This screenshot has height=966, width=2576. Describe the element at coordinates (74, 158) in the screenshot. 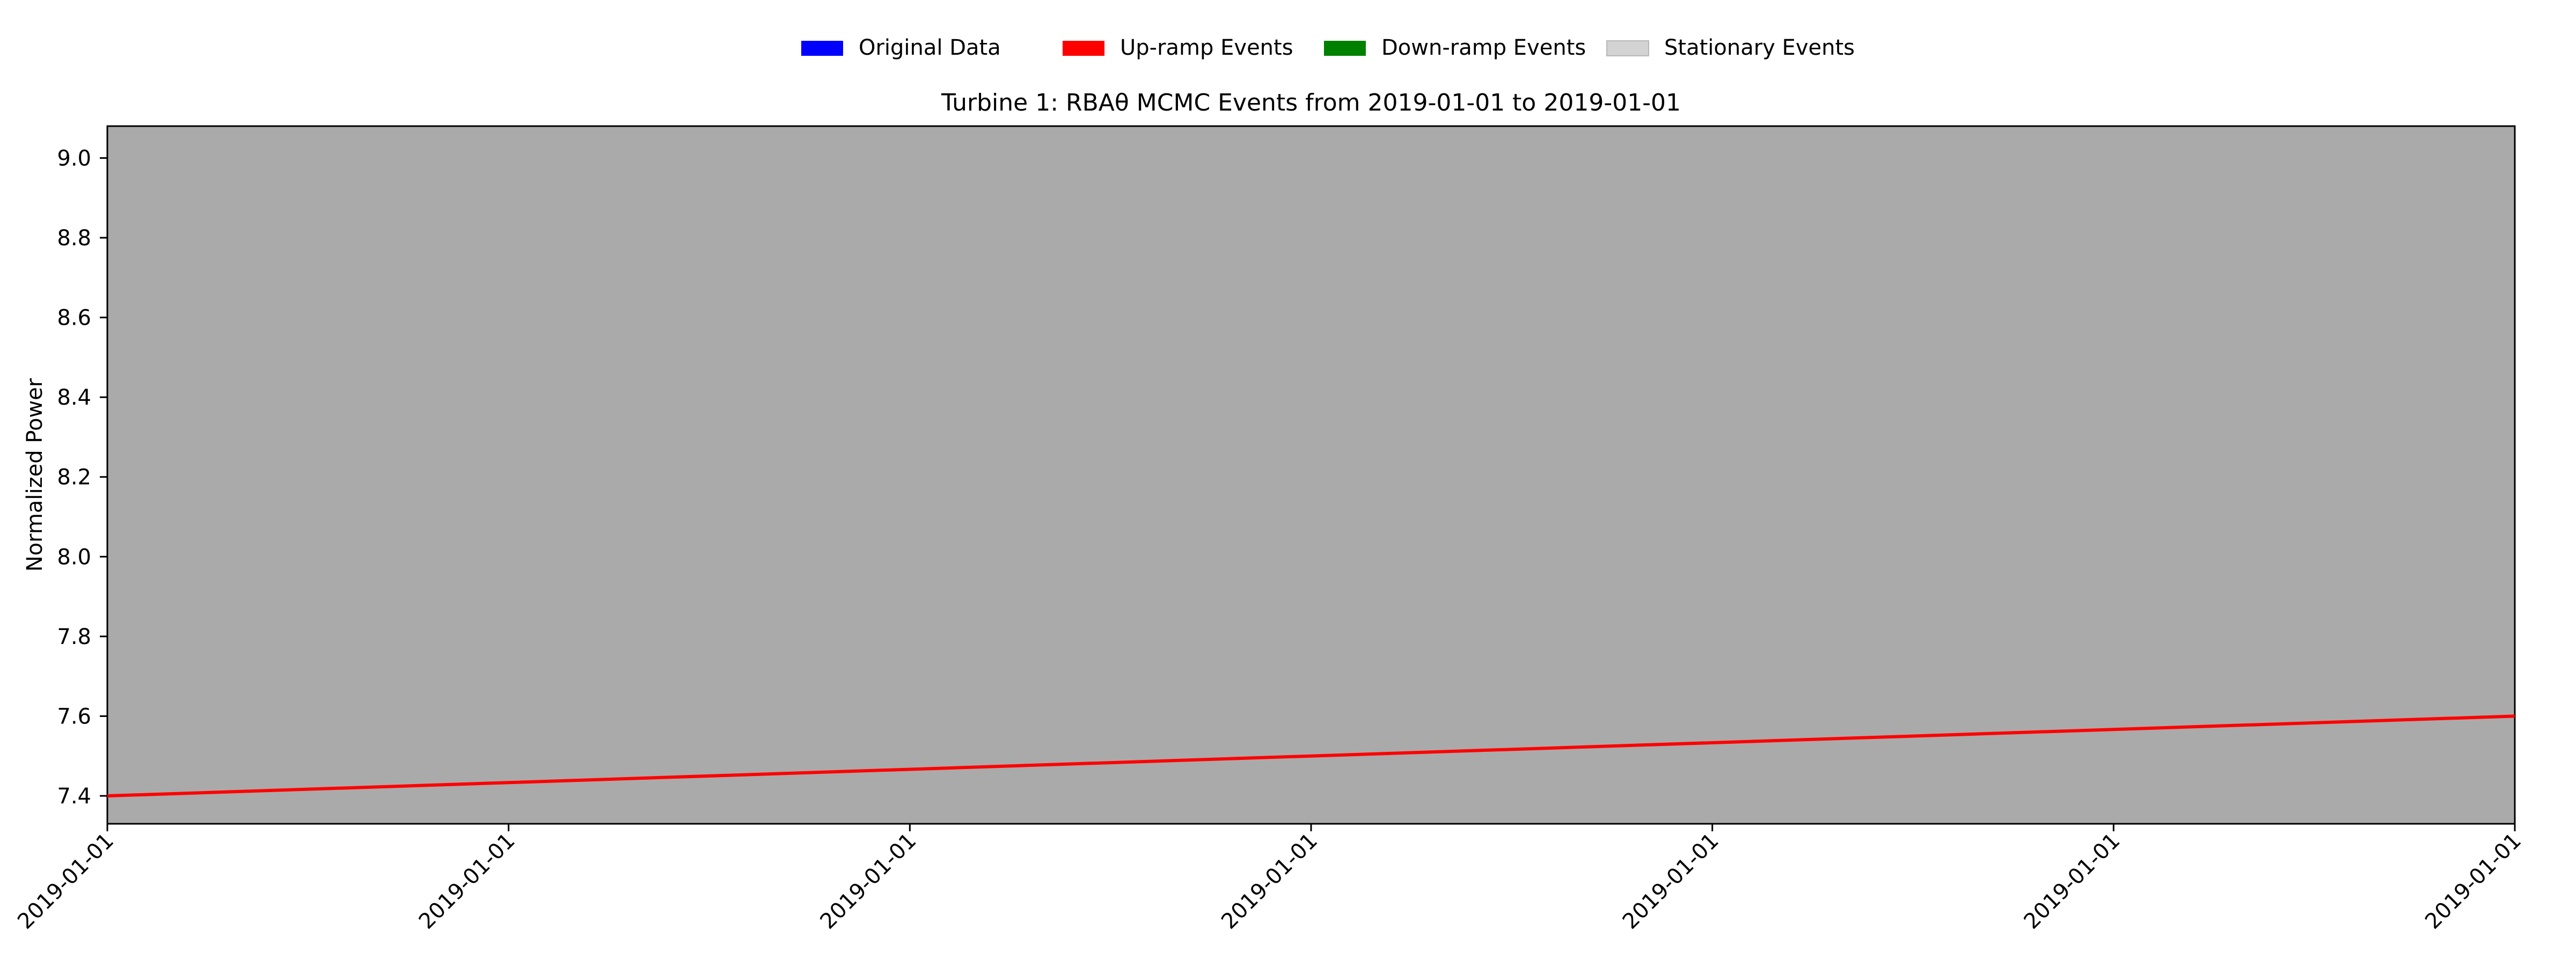

I see `y-tick-label: 9.0` at that location.